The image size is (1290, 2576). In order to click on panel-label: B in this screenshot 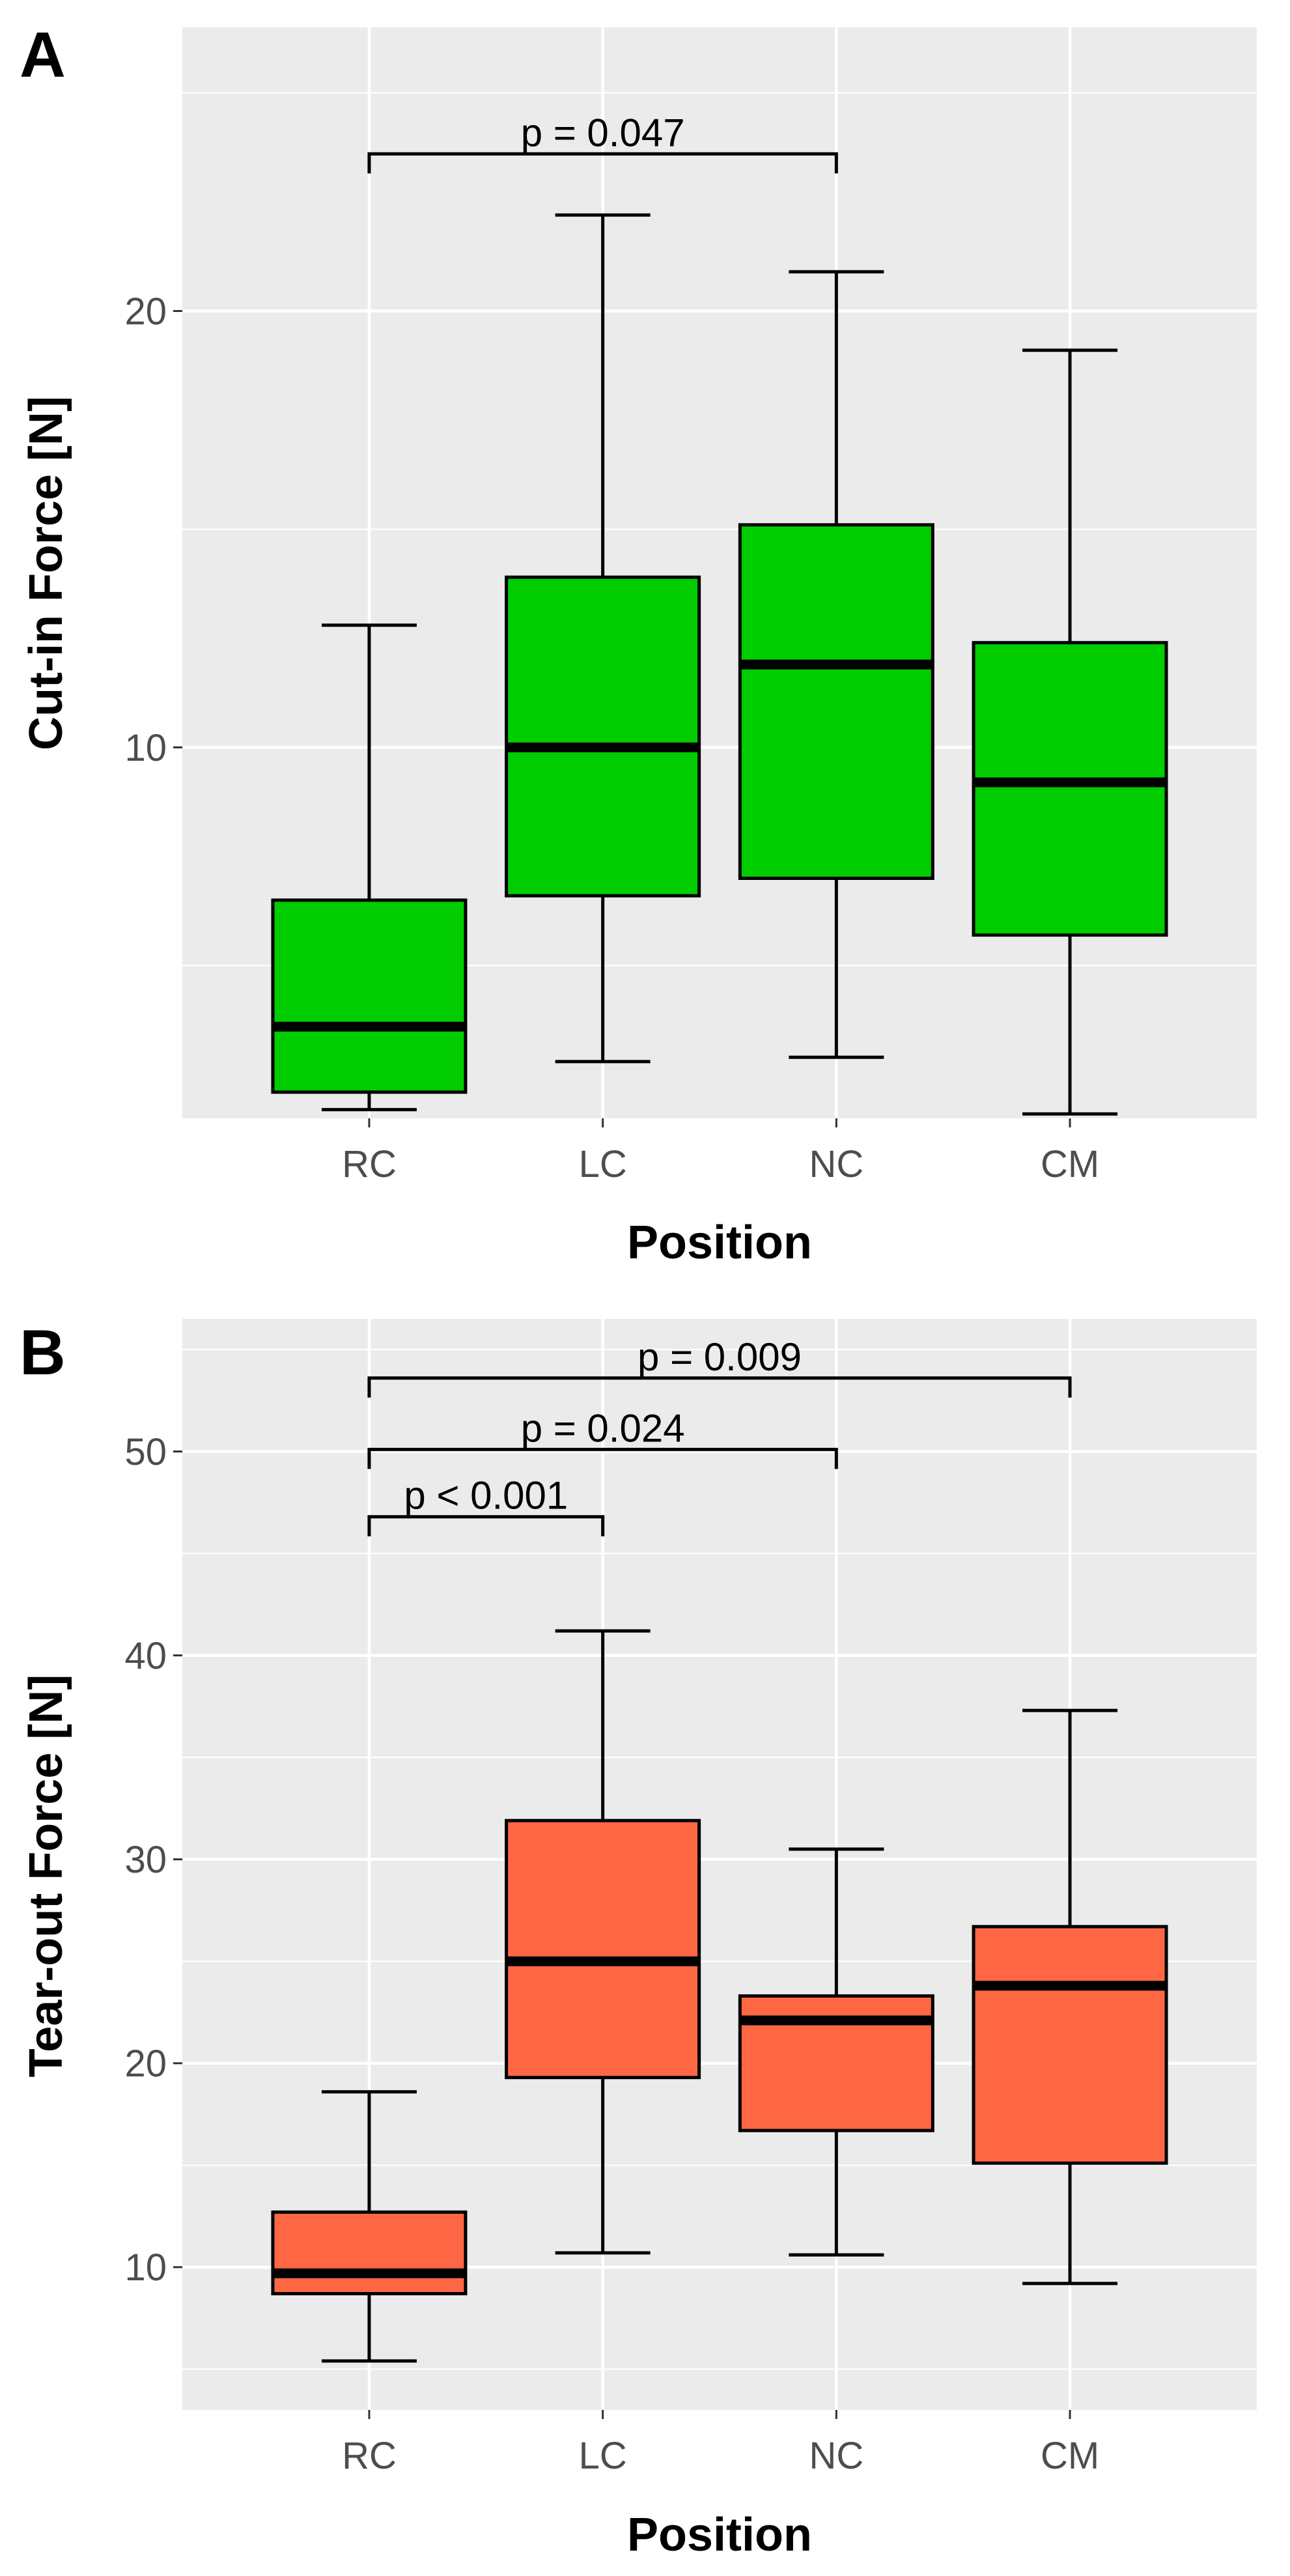, I will do `click(43, 1352)`.